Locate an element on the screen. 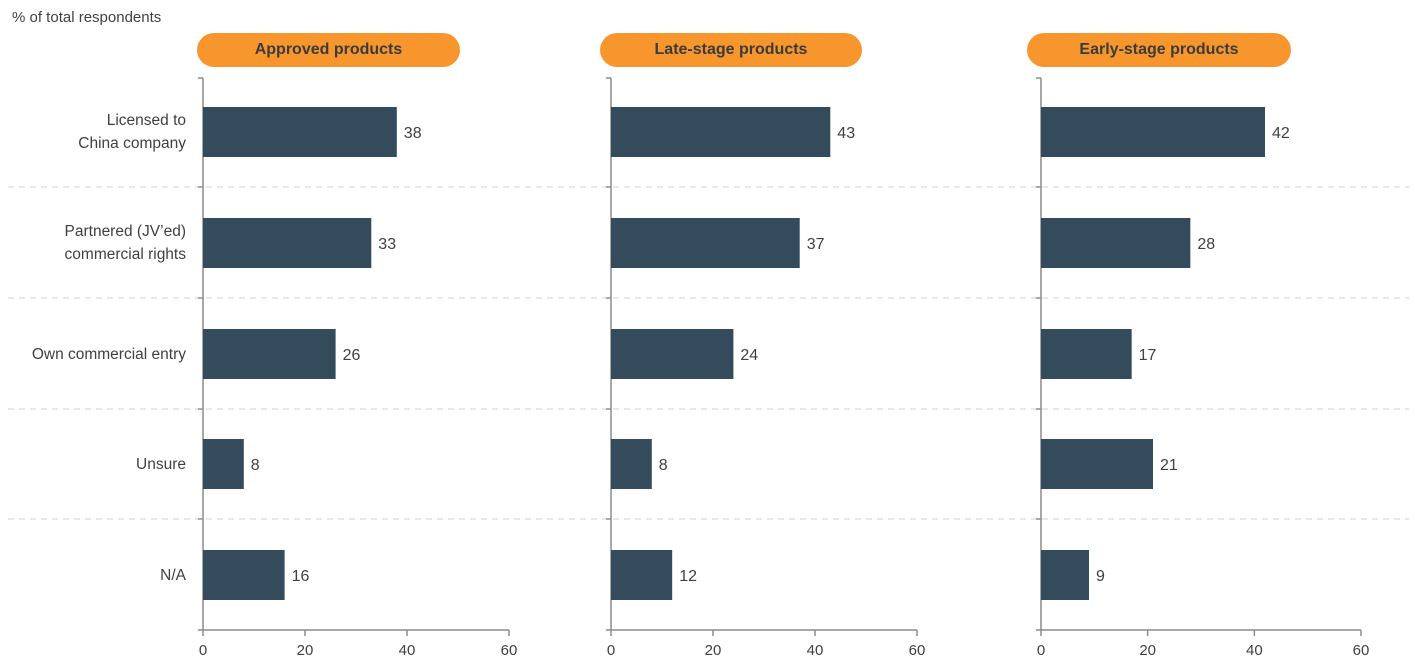 The height and width of the screenshot is (663, 1415). category-label: N/A is located at coordinates (93, 575).